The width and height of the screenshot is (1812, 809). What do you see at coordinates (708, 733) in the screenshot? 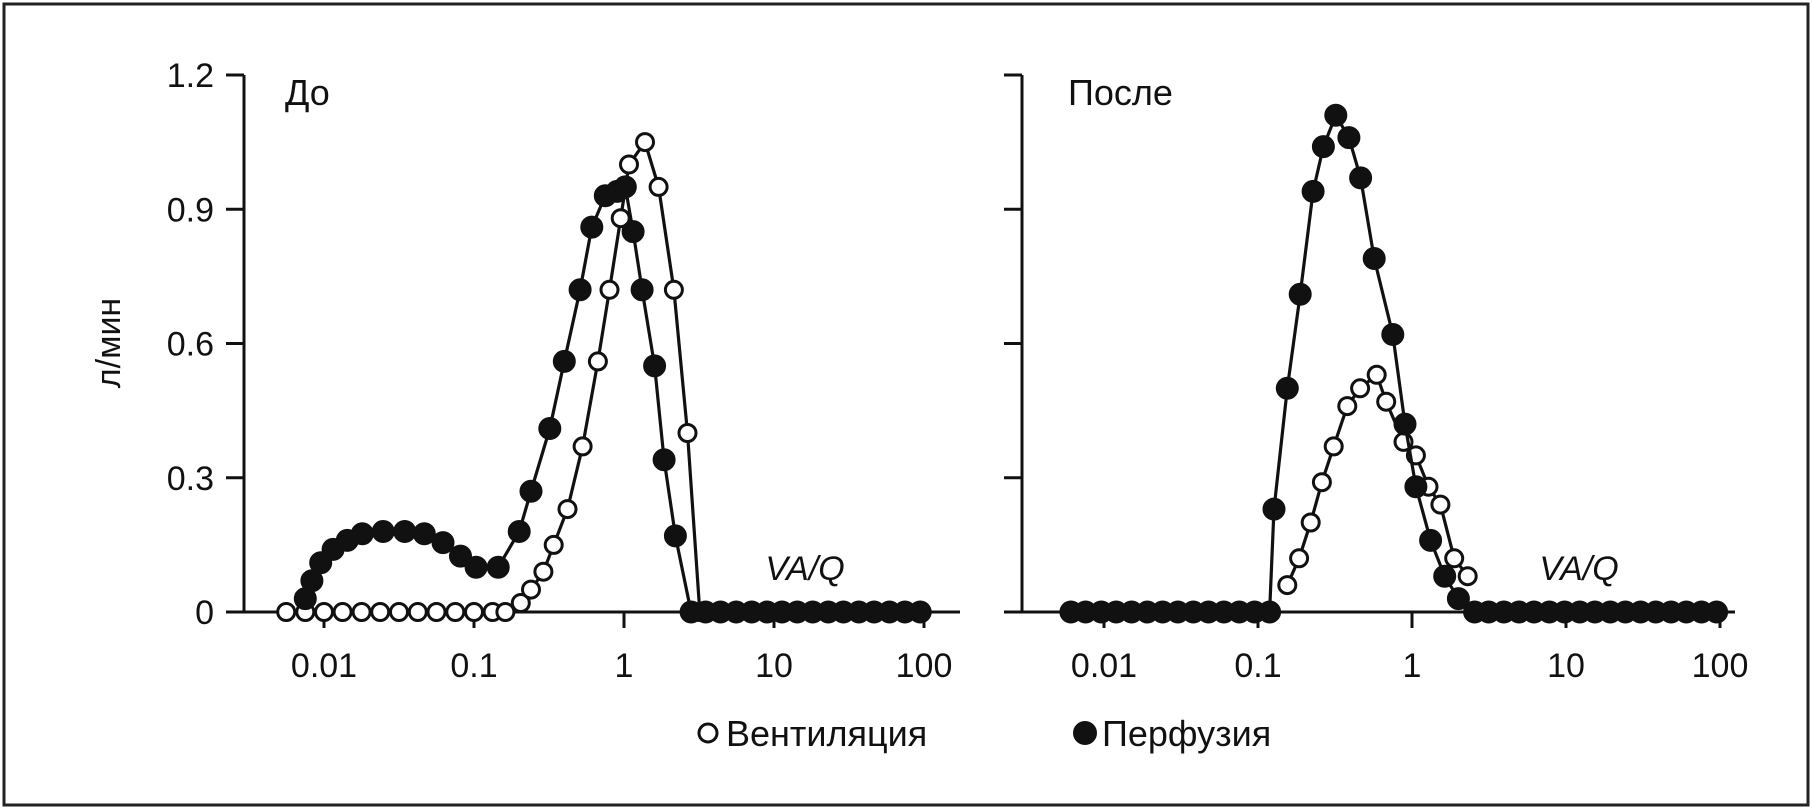
I see `legend-open-circle-marker` at bounding box center [708, 733].